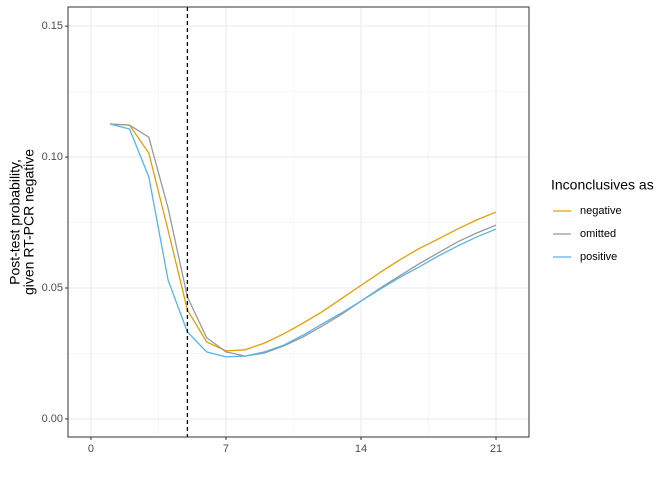 This screenshot has width=672, height=480. What do you see at coordinates (52, 419) in the screenshot?
I see `y-tick-label: 0.00` at bounding box center [52, 419].